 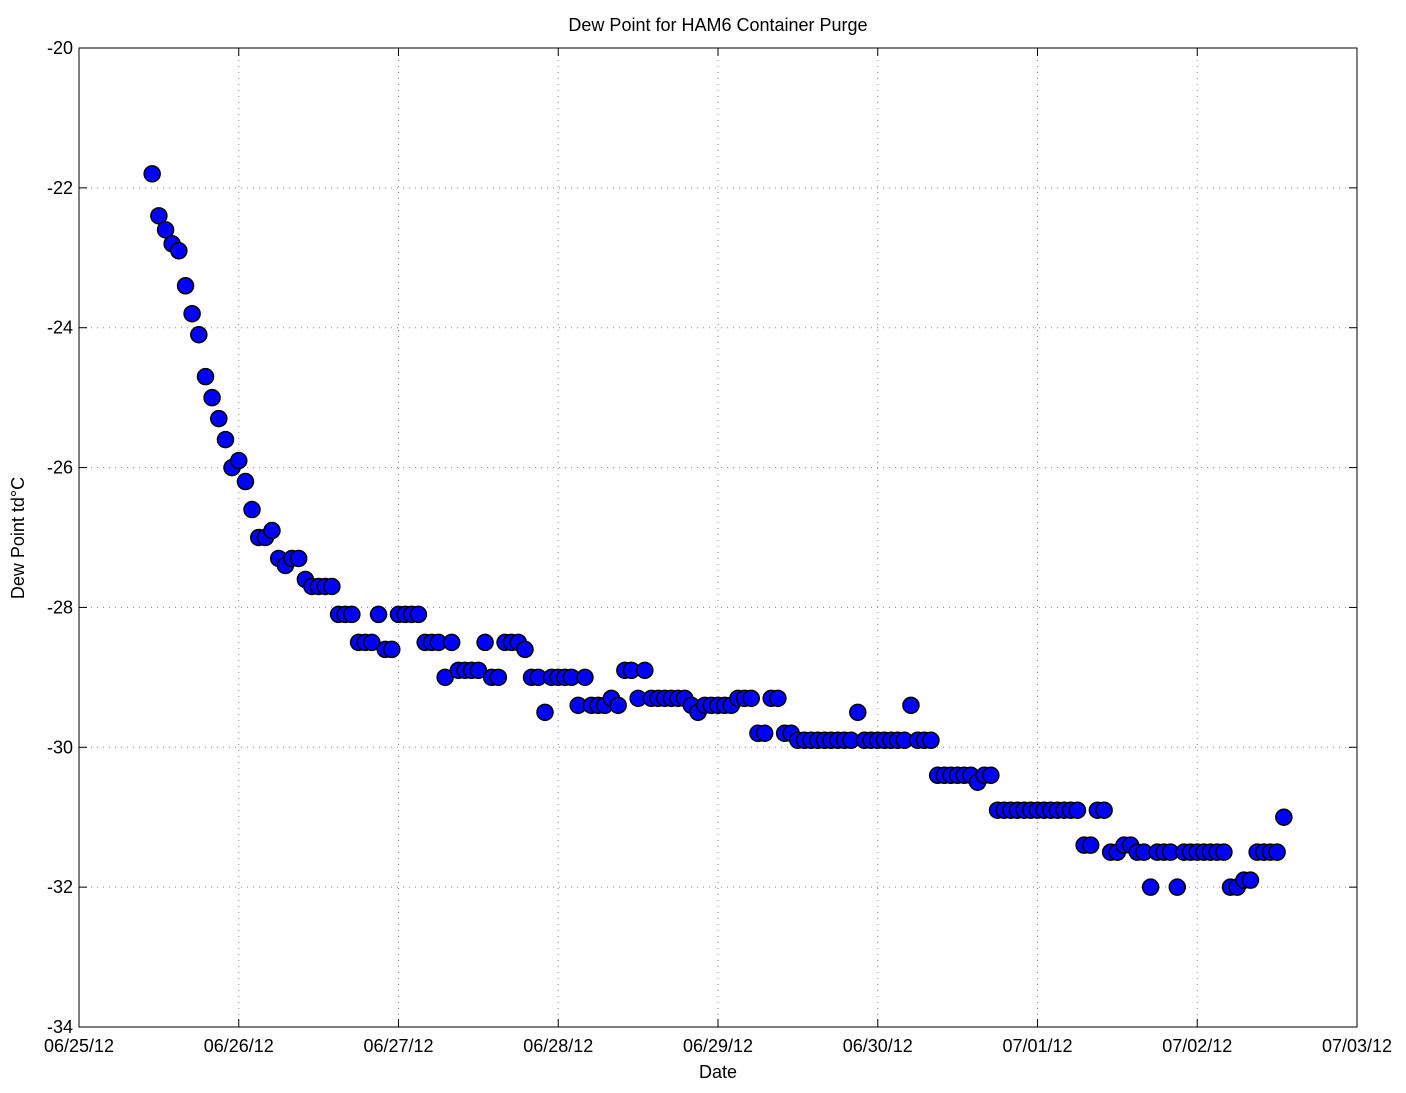 What do you see at coordinates (60, 328) in the screenshot?
I see `y-tick-label: -24` at bounding box center [60, 328].